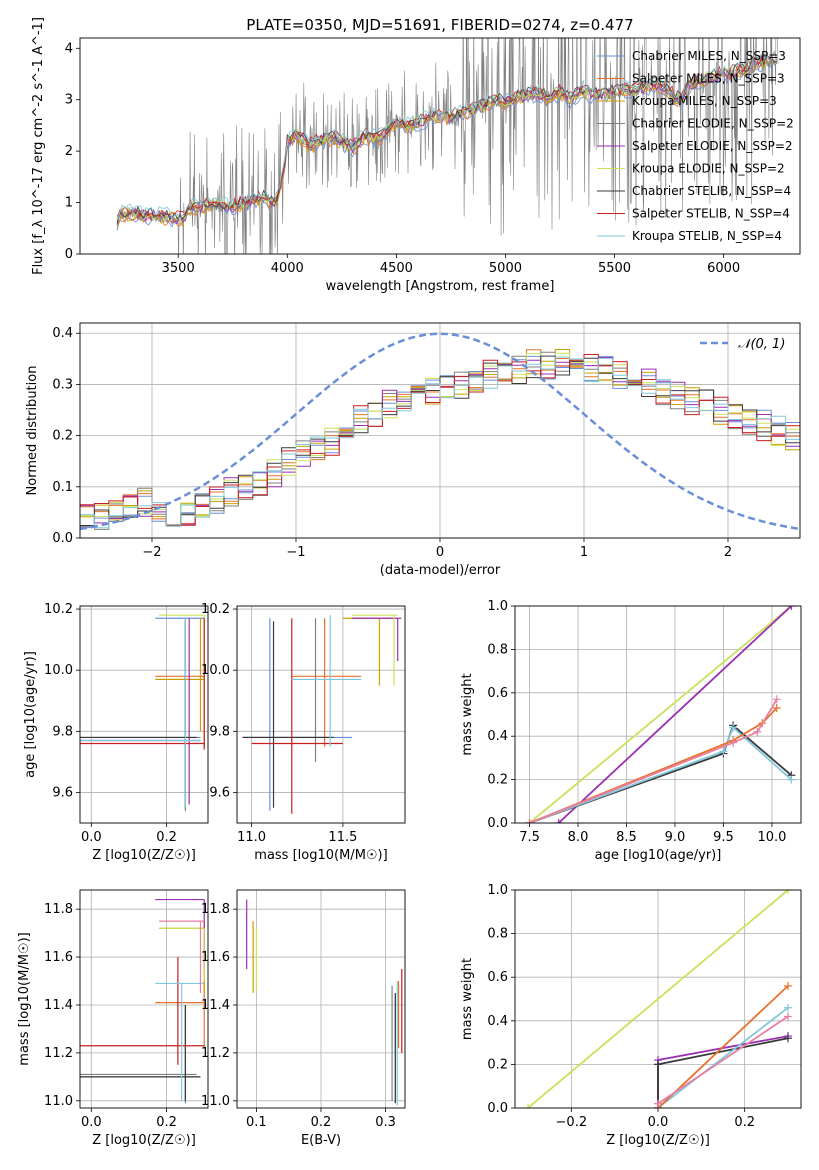 Image resolution: width=819 pixels, height=1170 pixels. What do you see at coordinates (62, 436) in the screenshot?
I see `residuals-ytick-label-2: 0.2` at bounding box center [62, 436].